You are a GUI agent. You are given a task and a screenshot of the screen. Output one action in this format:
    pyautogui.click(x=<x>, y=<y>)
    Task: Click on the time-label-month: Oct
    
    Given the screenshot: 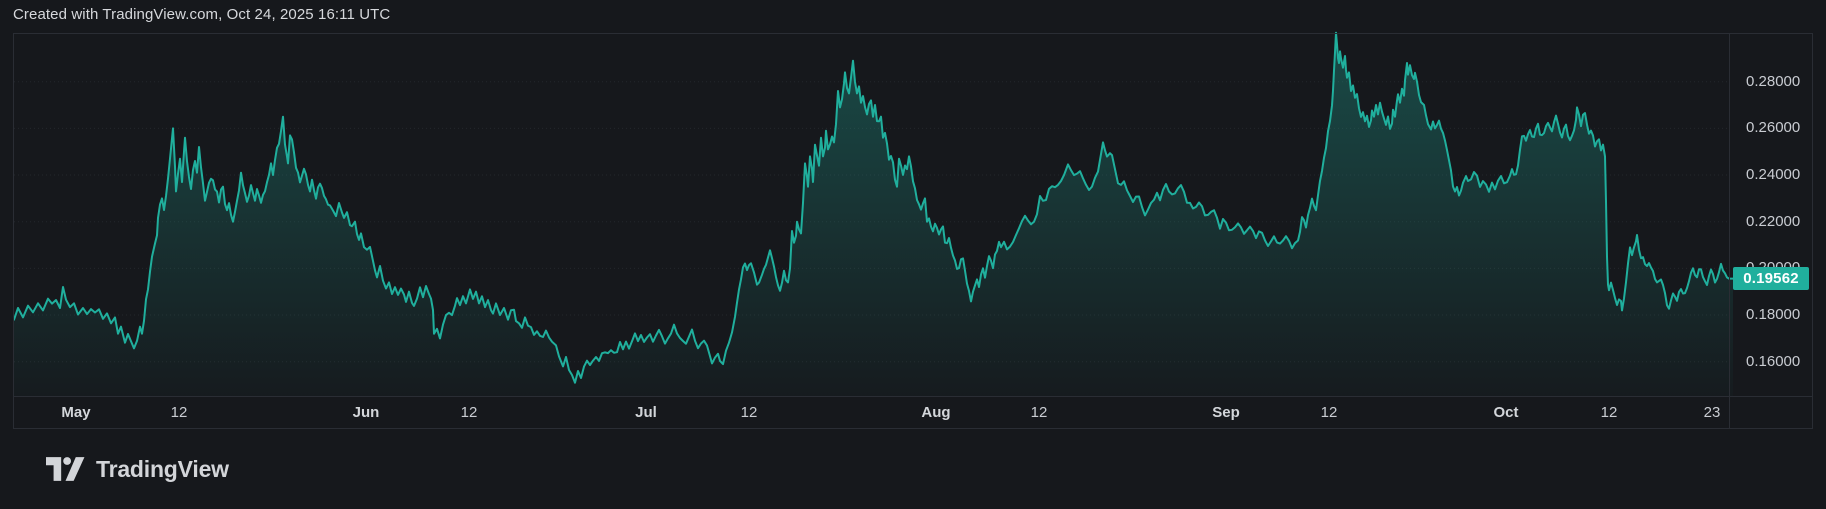 What is the action you would take?
    pyautogui.click(x=1506, y=412)
    